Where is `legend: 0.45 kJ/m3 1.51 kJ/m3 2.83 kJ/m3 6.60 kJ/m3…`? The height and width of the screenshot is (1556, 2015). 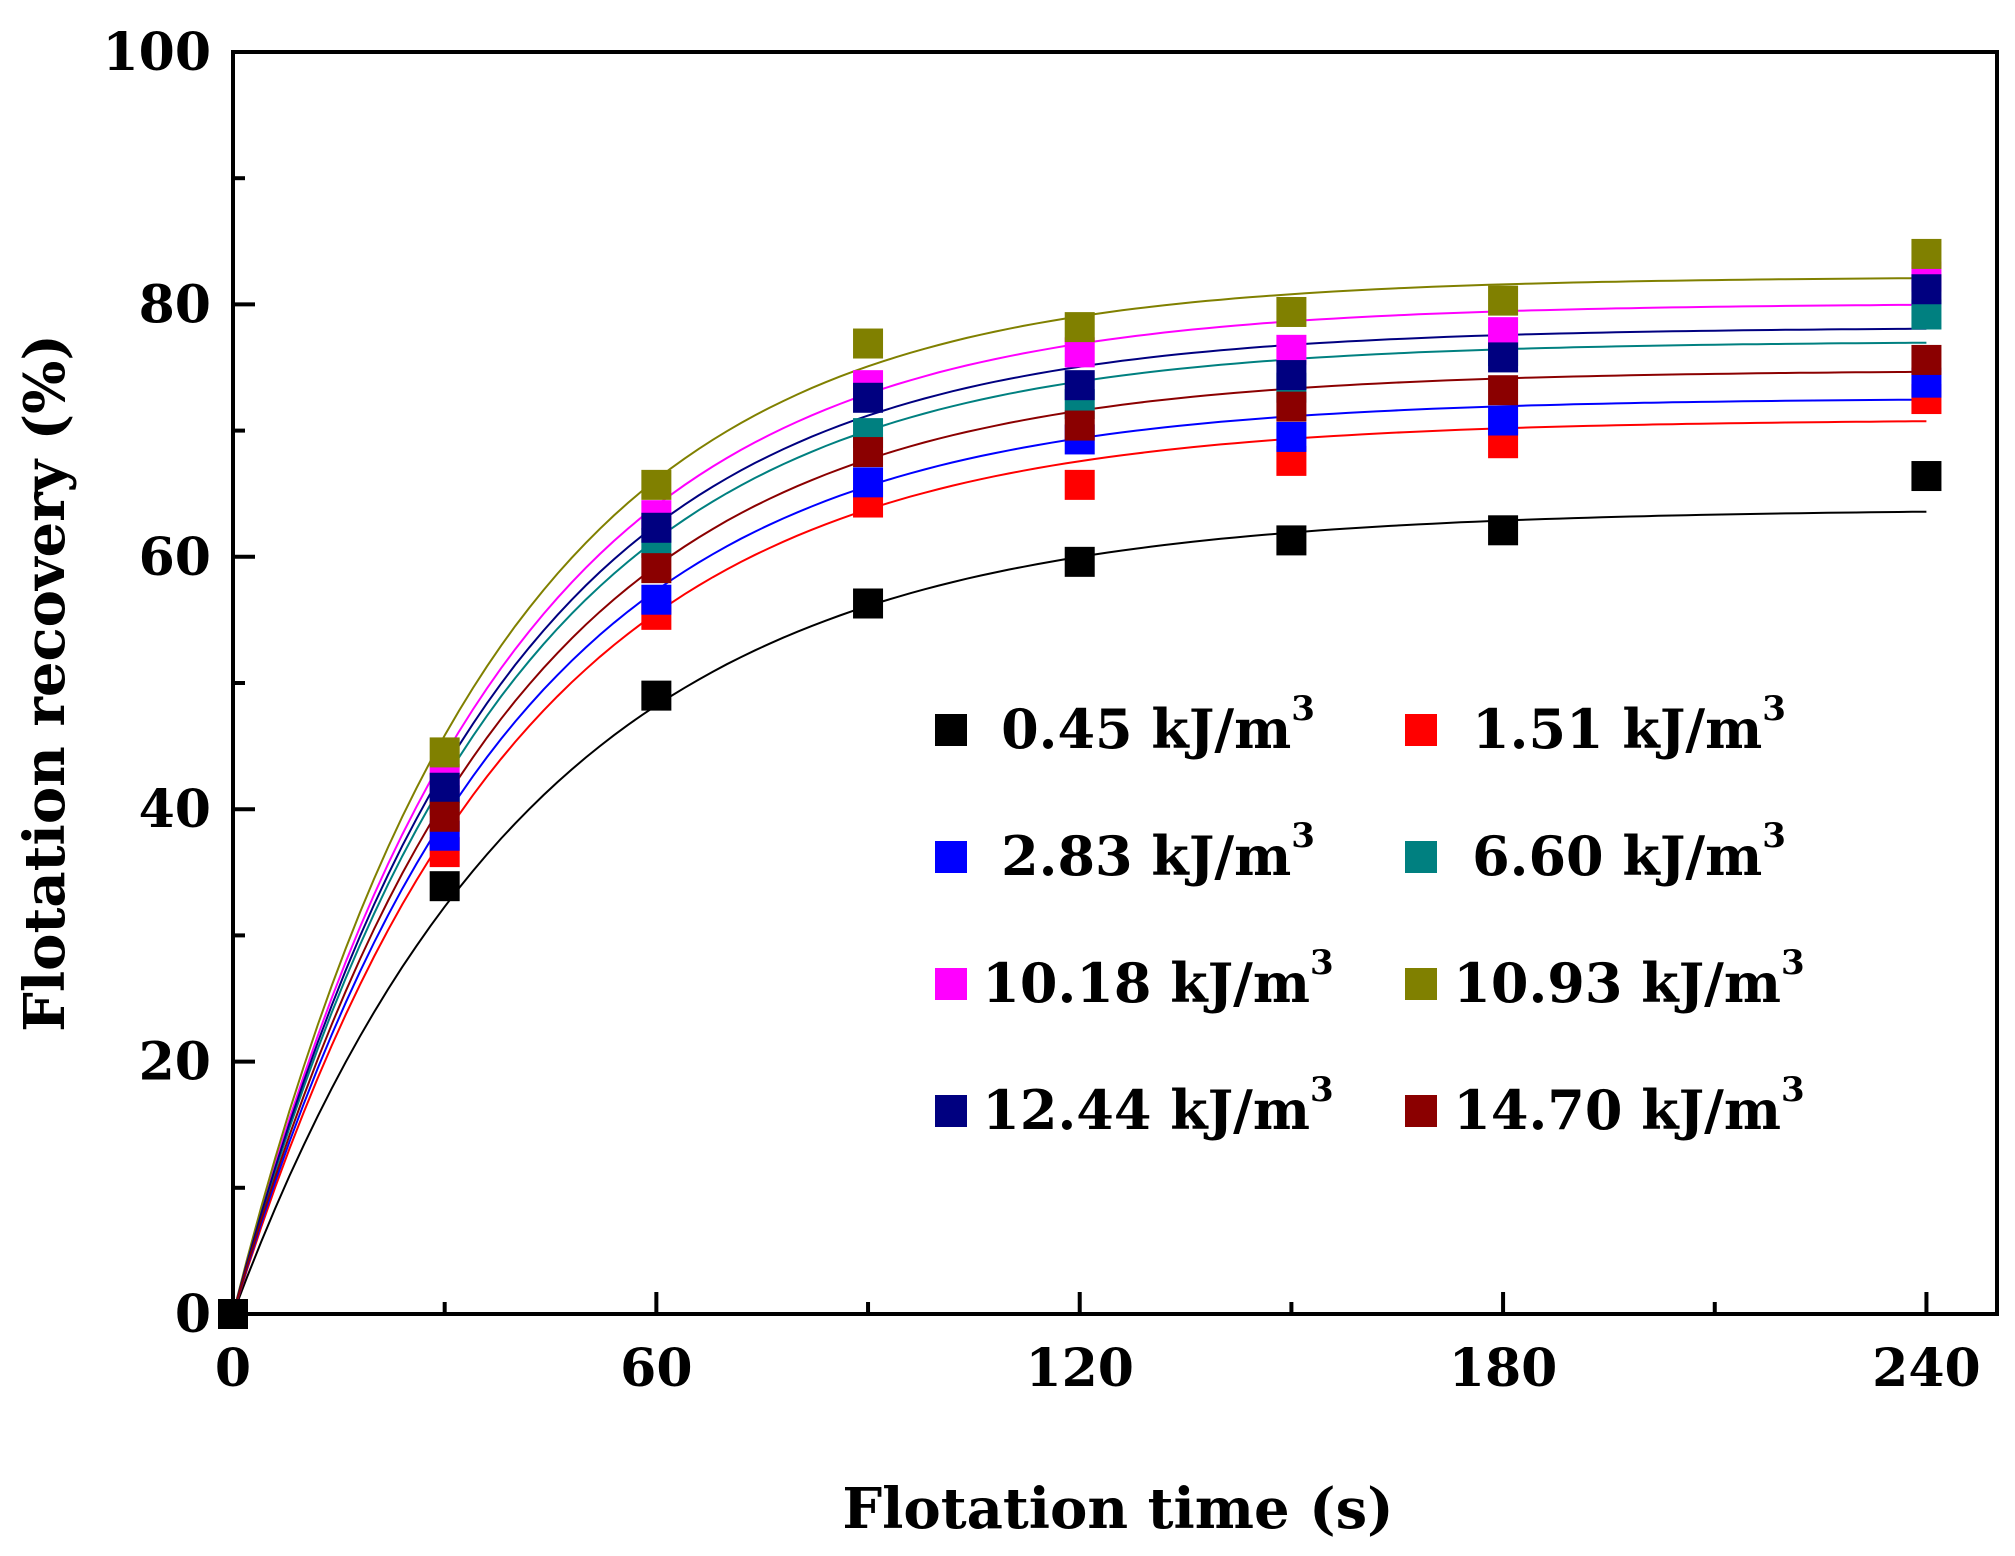
legend: 0.45 kJ/m3 1.51 kJ/m3 2.83 kJ/m3 6.60 kJ/m3… is located at coordinates (1370, 915).